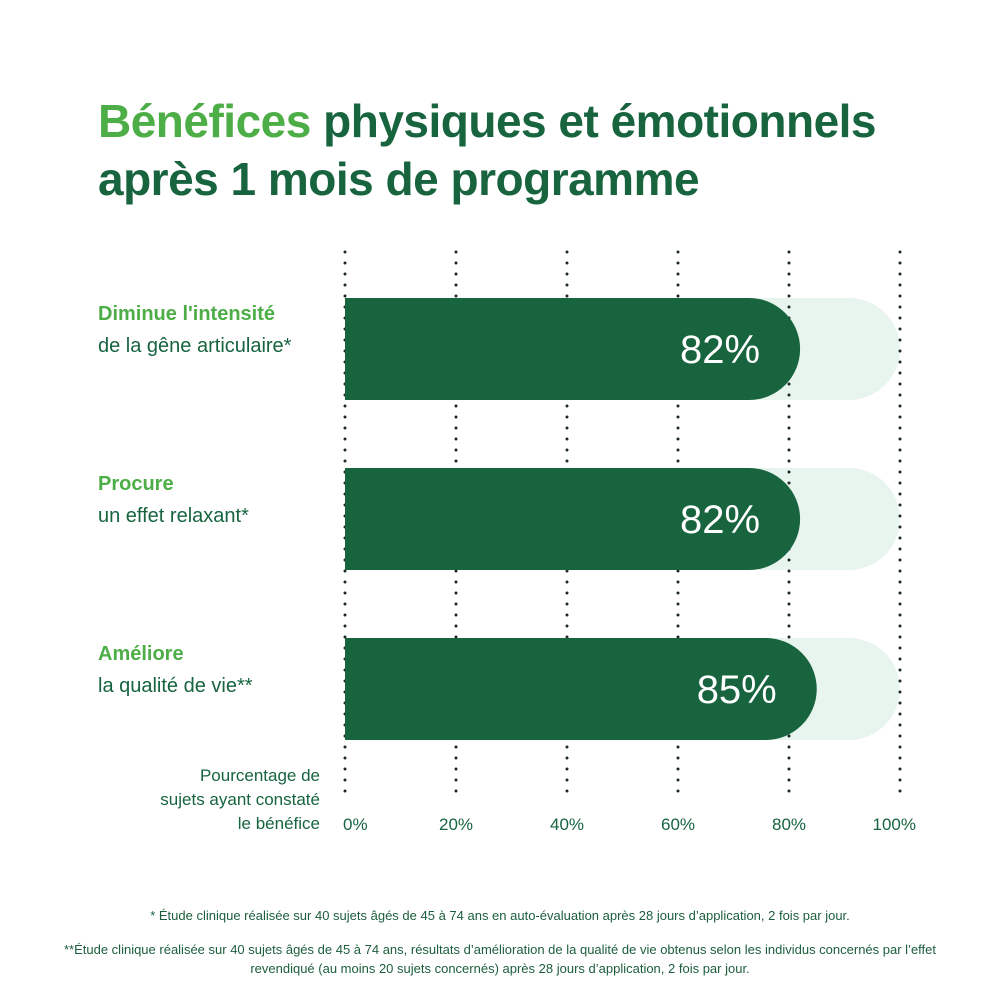 This screenshot has width=1000, height=1000. I want to click on title-accent: Bénéfices, so click(204, 121).